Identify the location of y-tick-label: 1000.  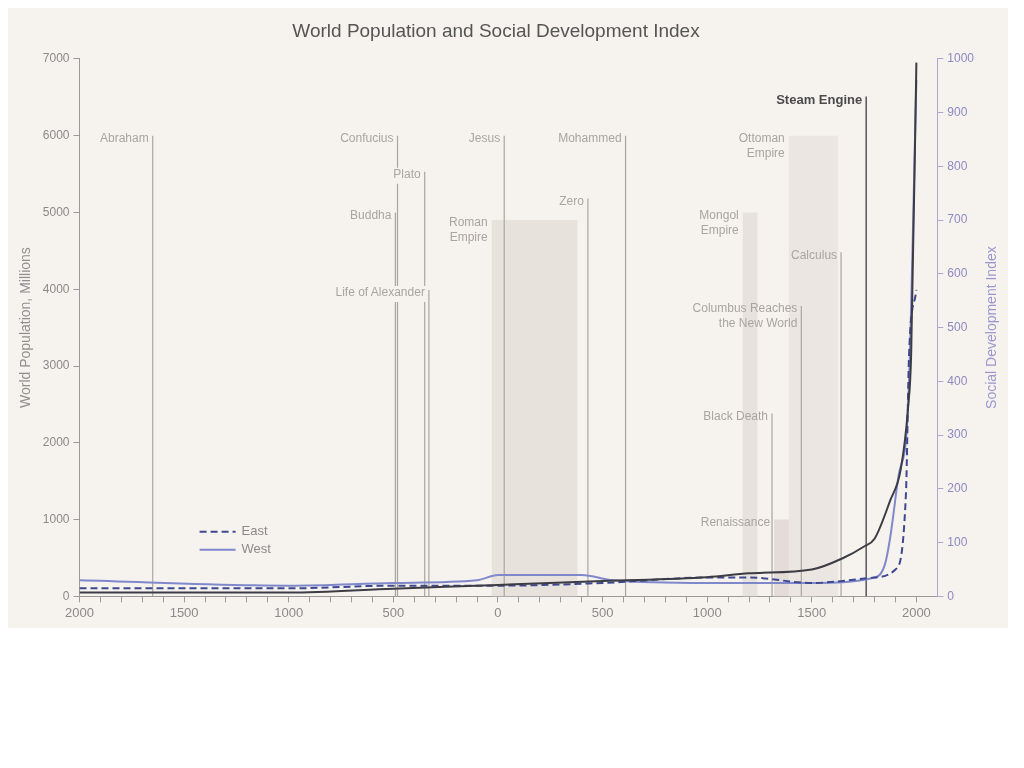
(56, 518).